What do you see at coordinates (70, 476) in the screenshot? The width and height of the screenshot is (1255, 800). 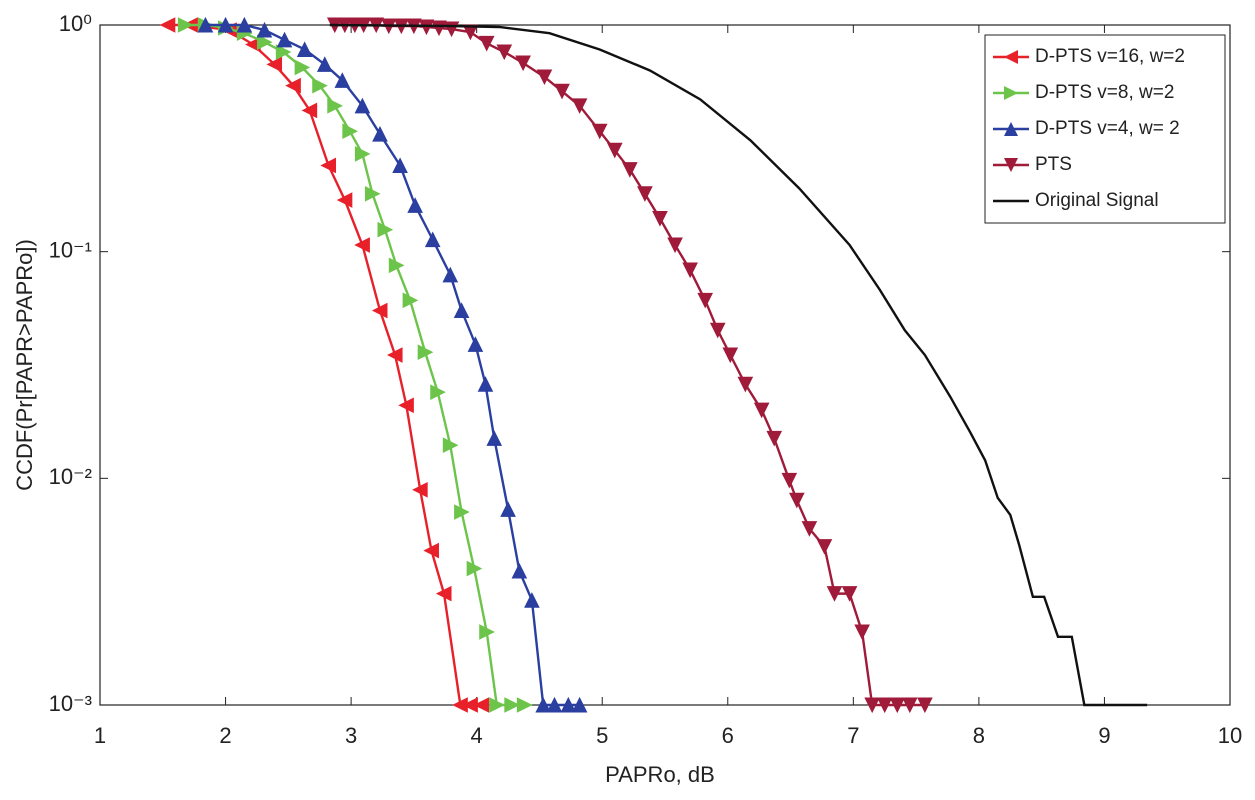 I see `y-tick-label: 10⁻²` at bounding box center [70, 476].